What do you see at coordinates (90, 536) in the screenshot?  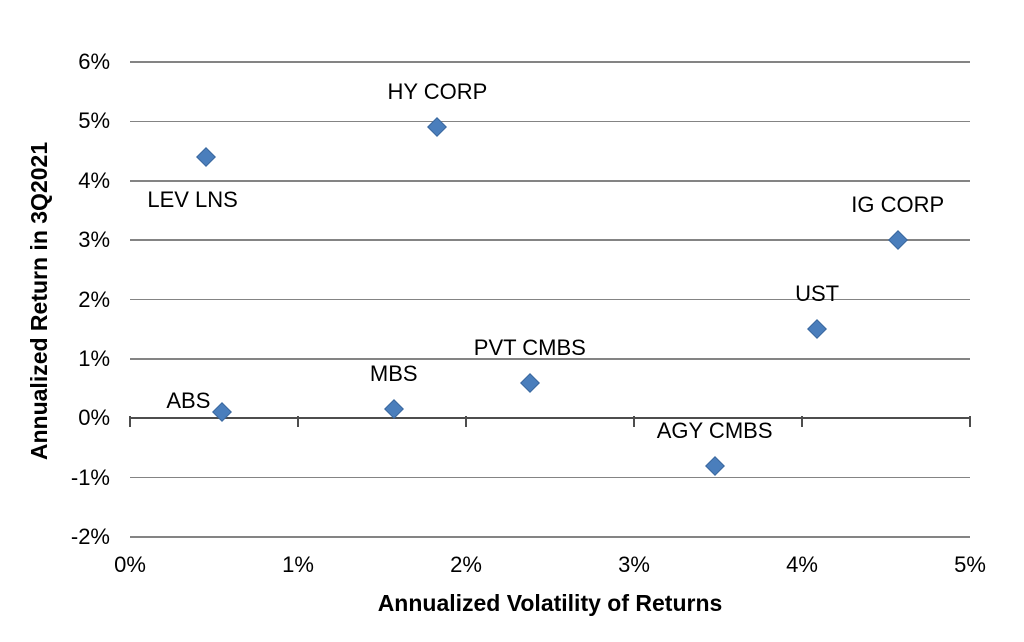 I see `y-tick-label: -2%` at bounding box center [90, 536].